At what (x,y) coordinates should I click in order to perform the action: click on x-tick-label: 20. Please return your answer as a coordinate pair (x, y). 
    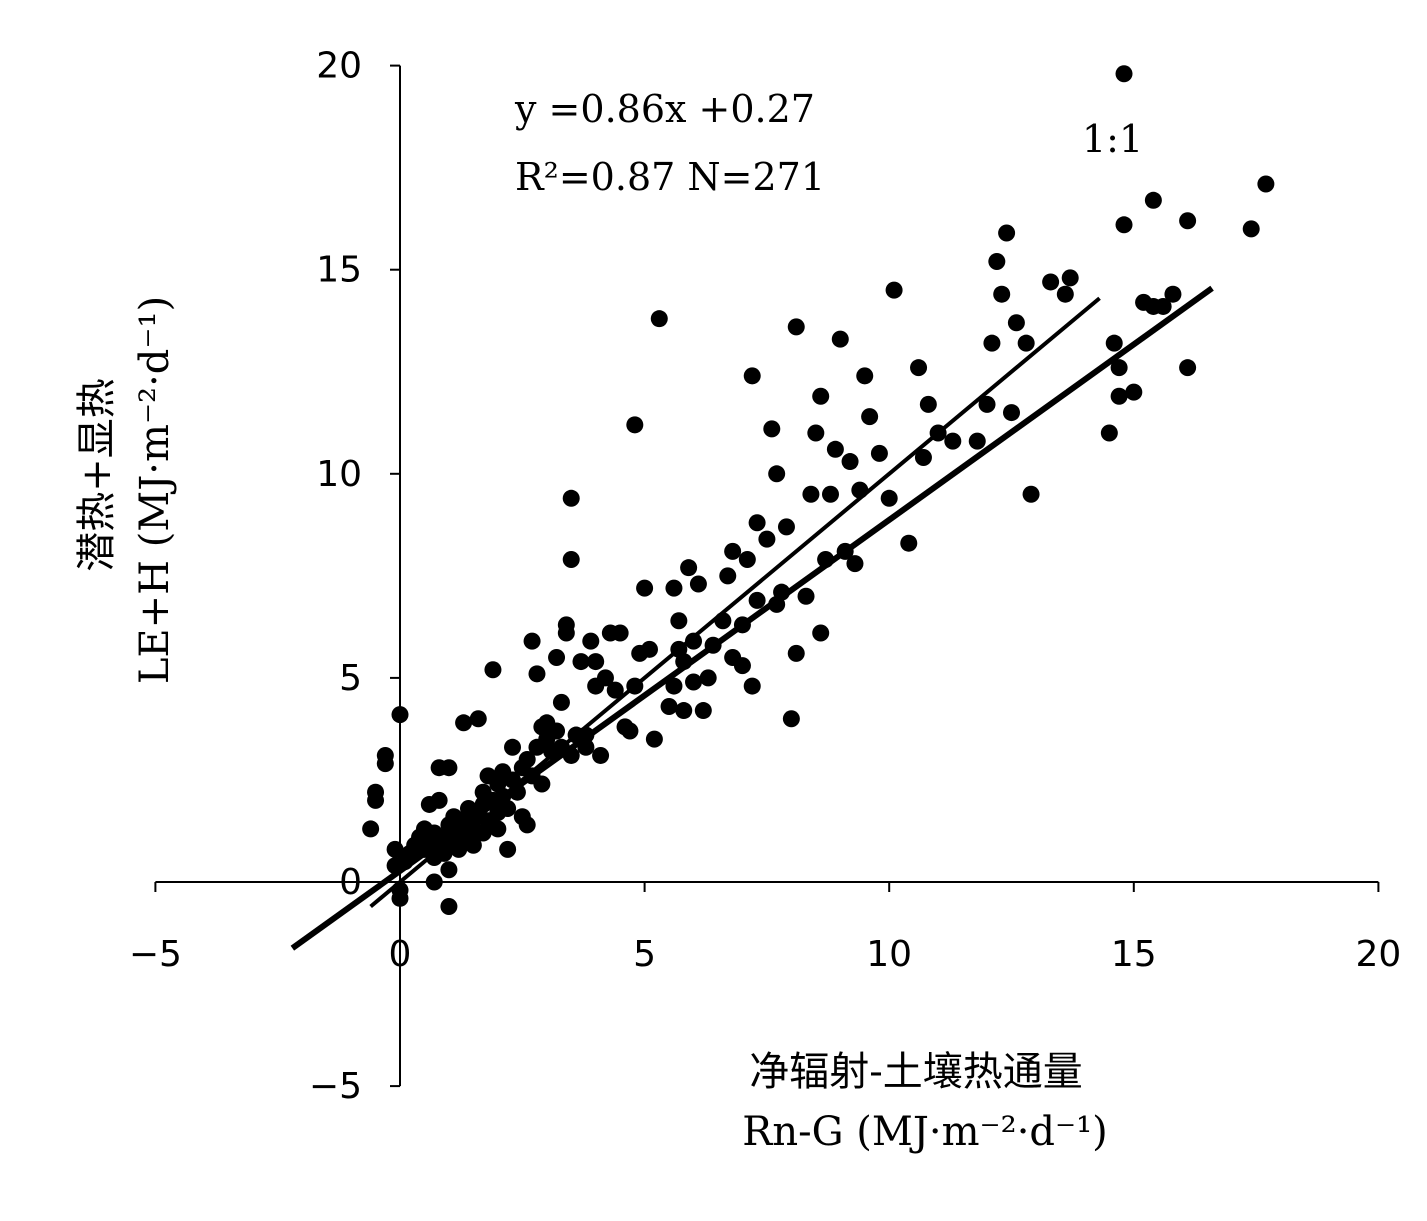
    Looking at the image, I should click on (1378, 954).